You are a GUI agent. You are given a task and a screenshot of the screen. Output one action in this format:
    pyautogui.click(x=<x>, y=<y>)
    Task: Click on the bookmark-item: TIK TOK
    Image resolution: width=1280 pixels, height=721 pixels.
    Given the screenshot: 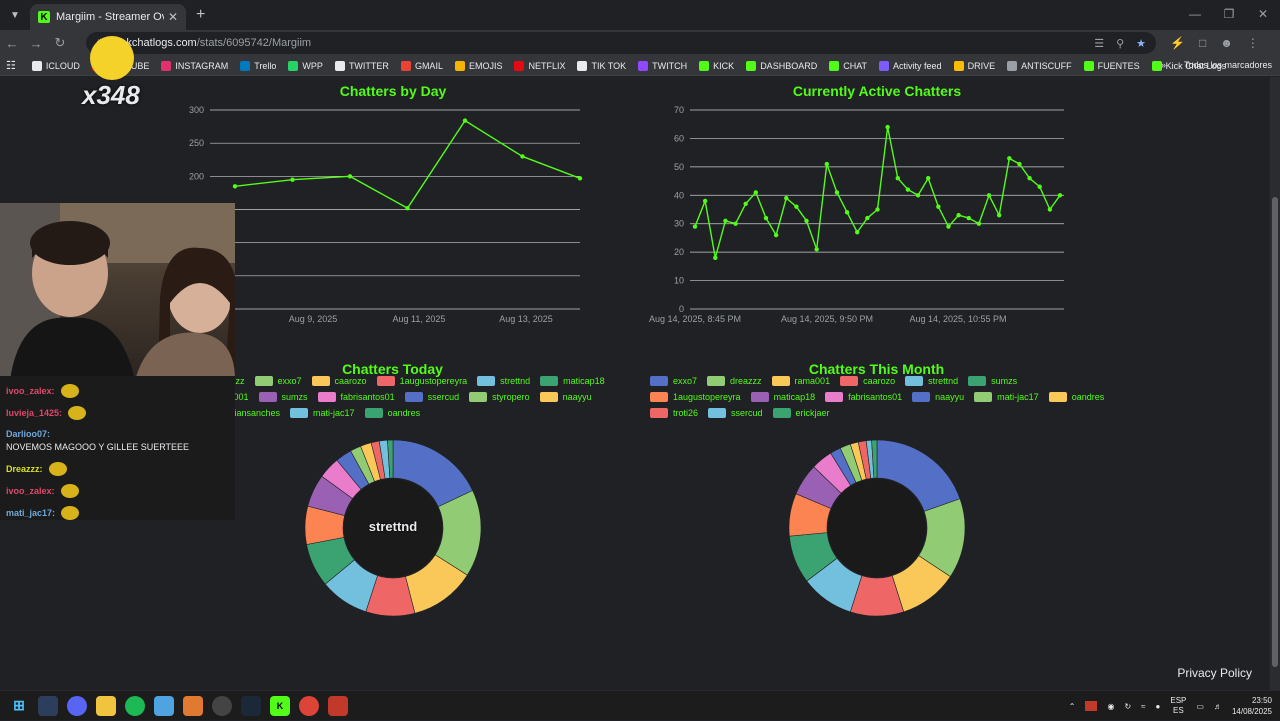 What is the action you would take?
    pyautogui.click(x=601, y=65)
    